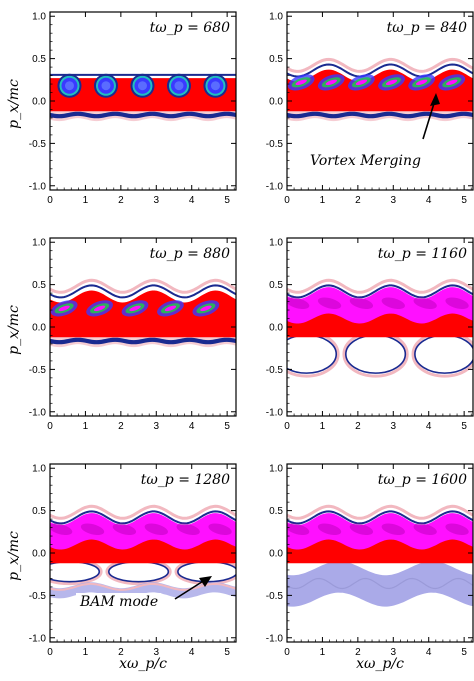 This screenshot has width=474, height=681. I want to click on time-label: tω_p = 1160, so click(422, 254).